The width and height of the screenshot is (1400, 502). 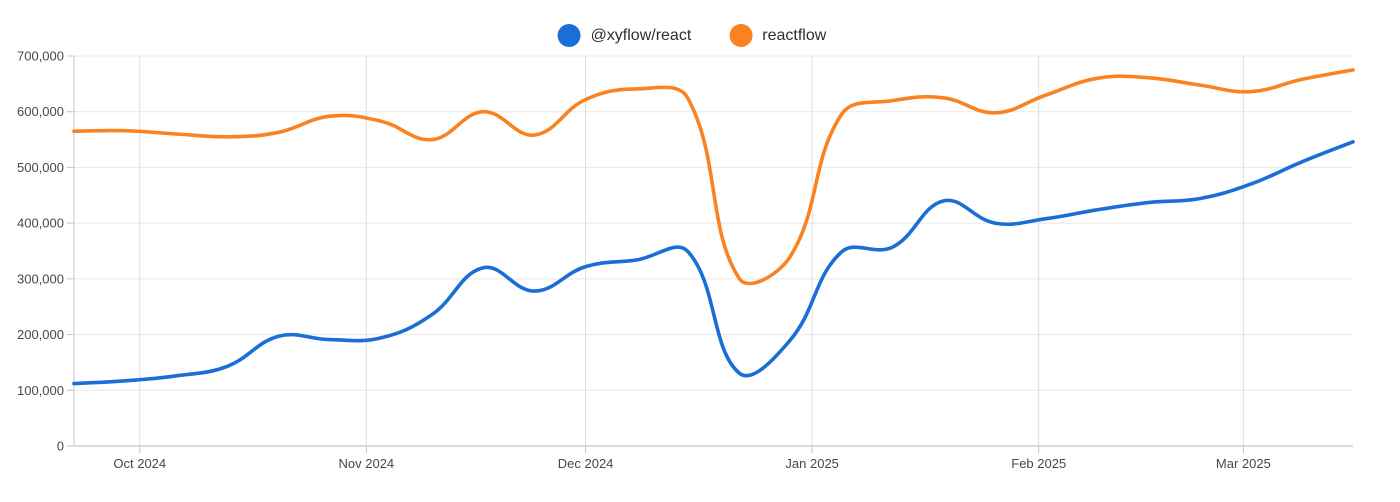 I want to click on x-tick-label: Feb 2025, so click(x=1038, y=463).